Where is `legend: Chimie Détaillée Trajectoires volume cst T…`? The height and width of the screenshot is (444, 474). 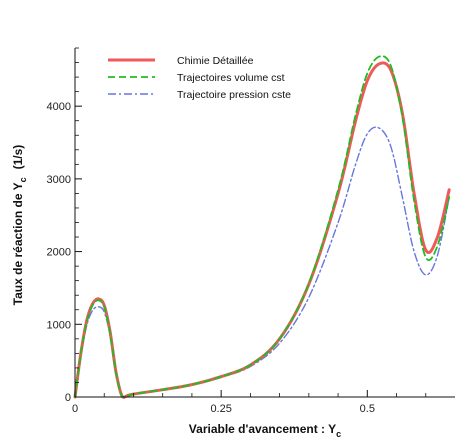
legend: Chimie Détaillée Trajectoires volume cst T… is located at coordinates (199, 78).